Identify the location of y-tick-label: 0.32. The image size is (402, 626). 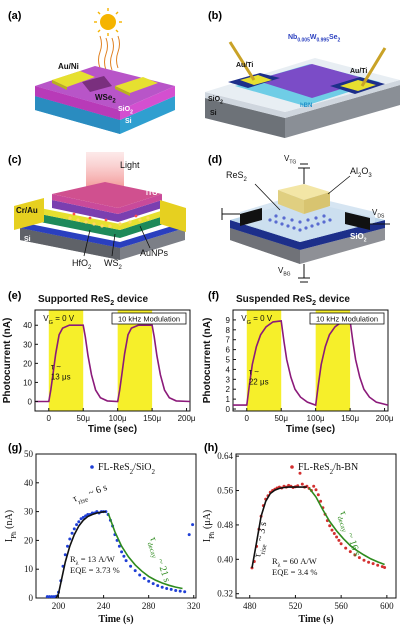
(225, 594).